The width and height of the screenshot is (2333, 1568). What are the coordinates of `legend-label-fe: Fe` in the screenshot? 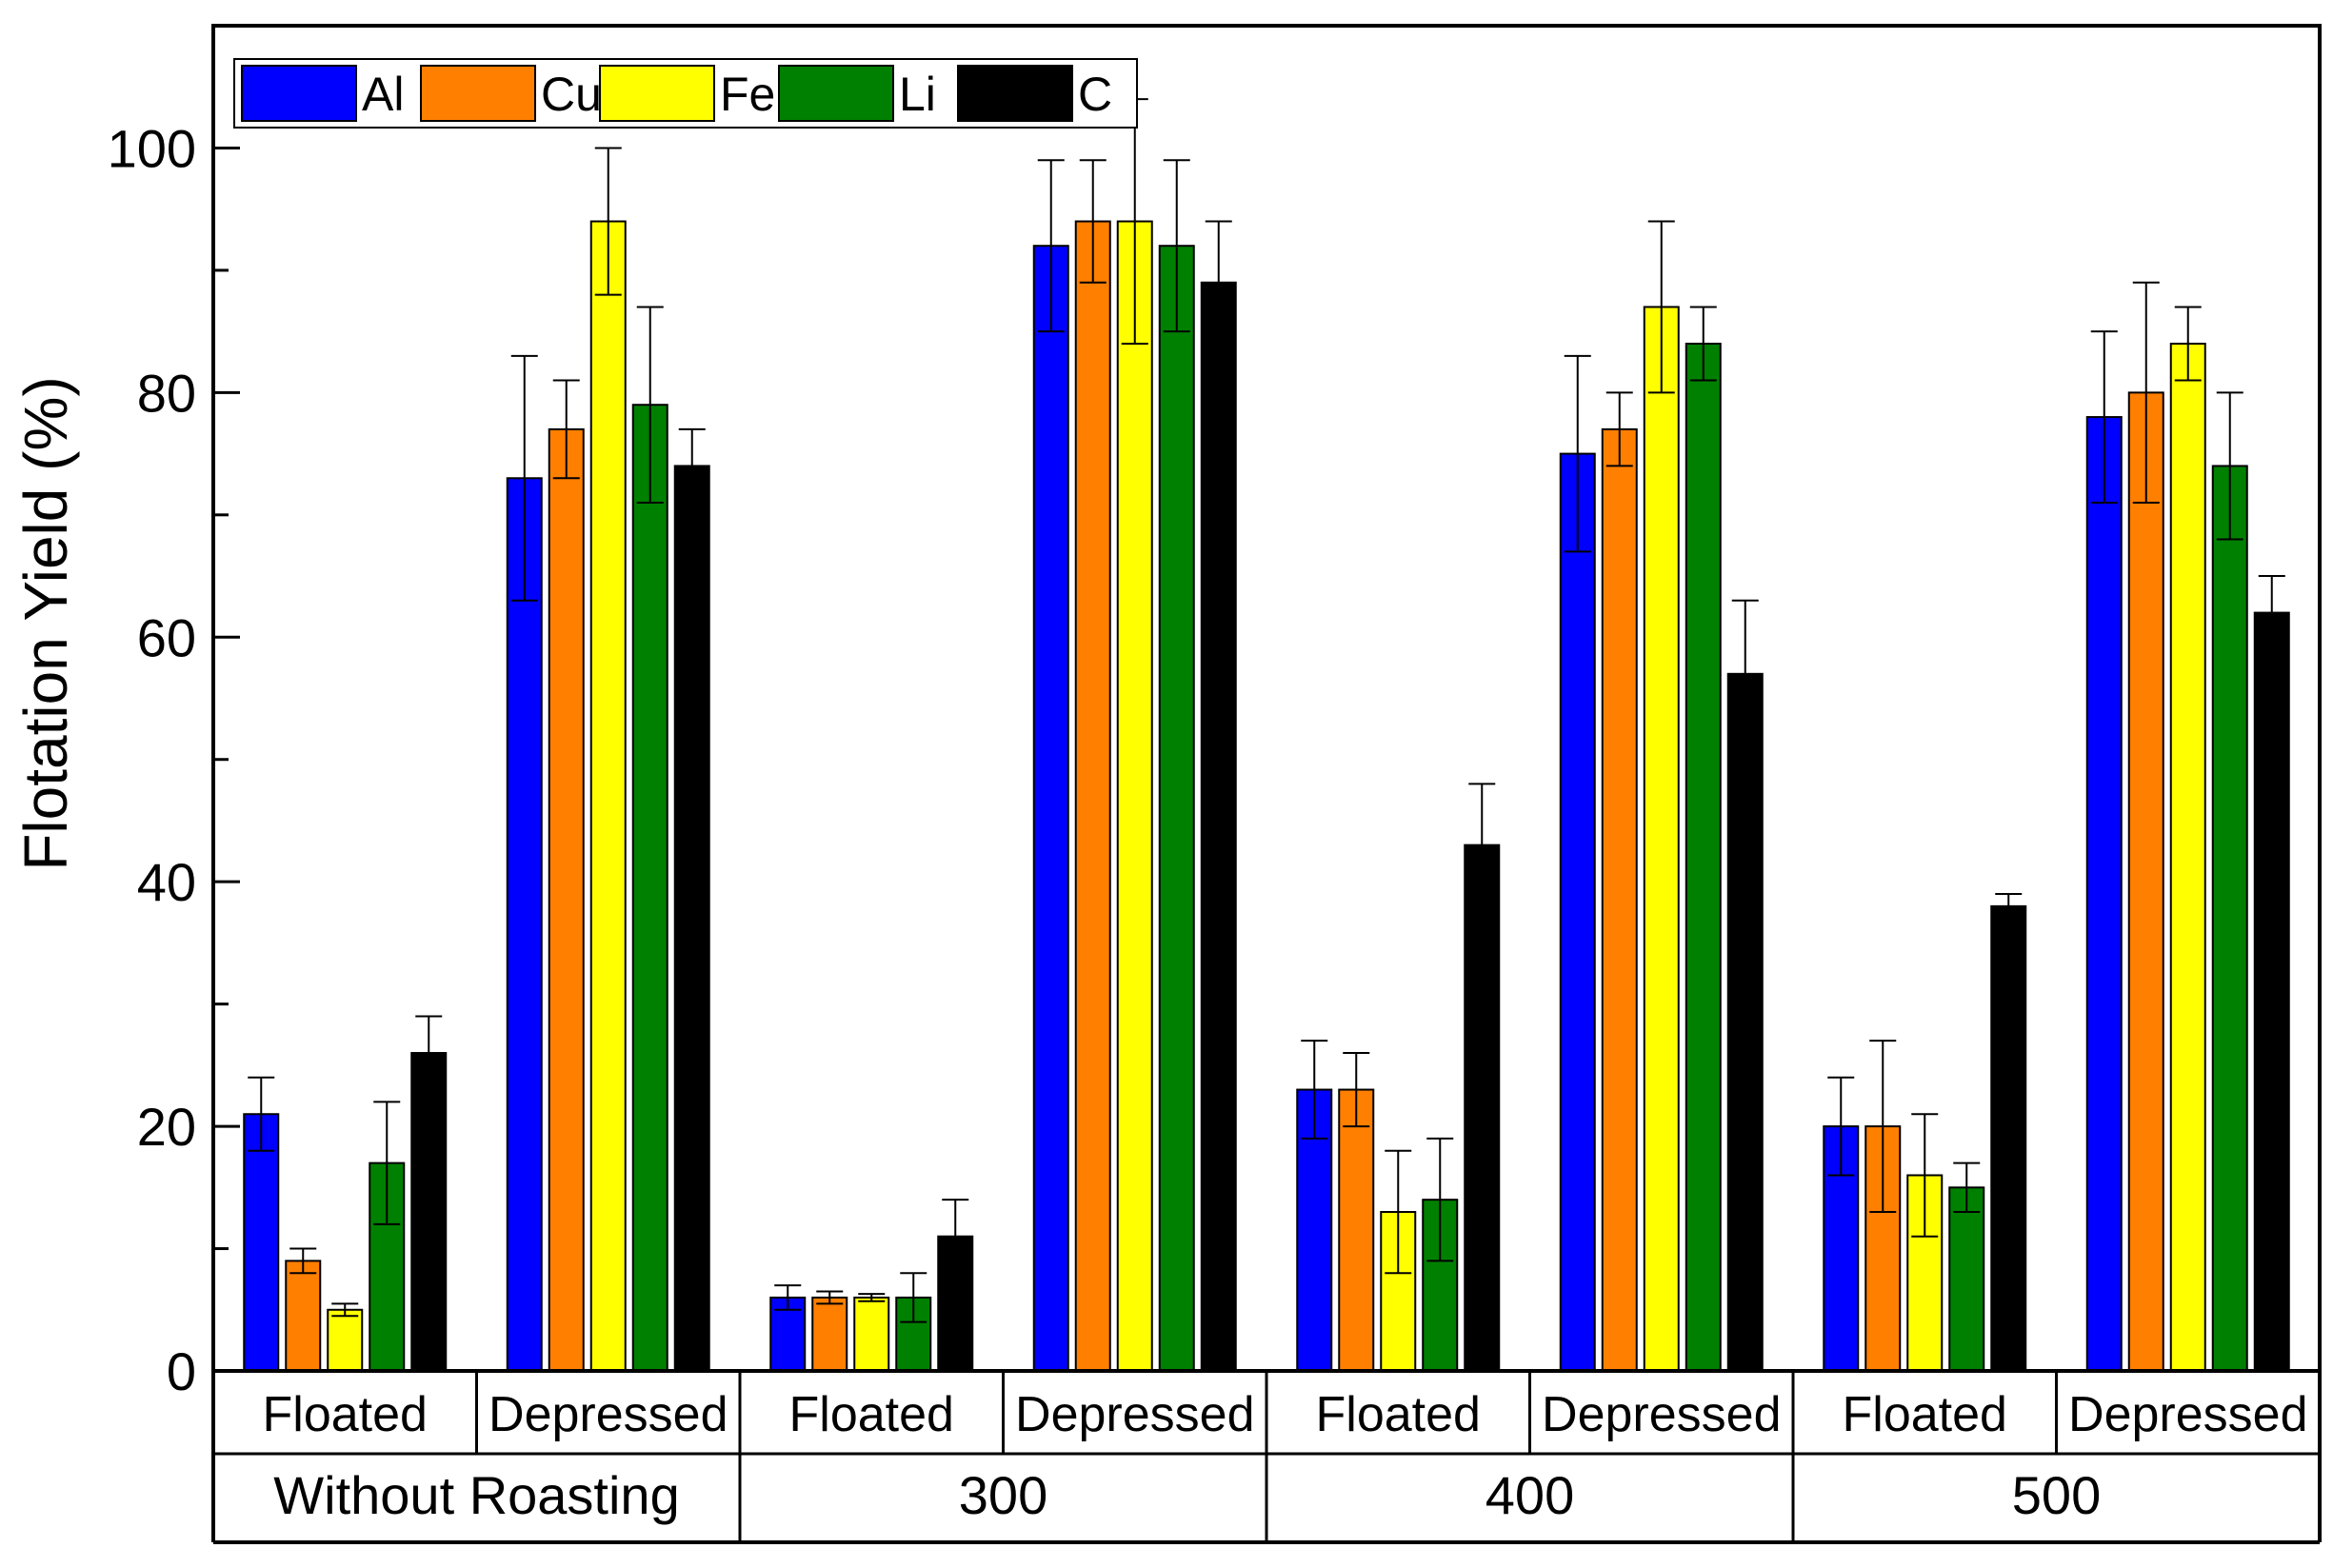 It's located at (747, 95).